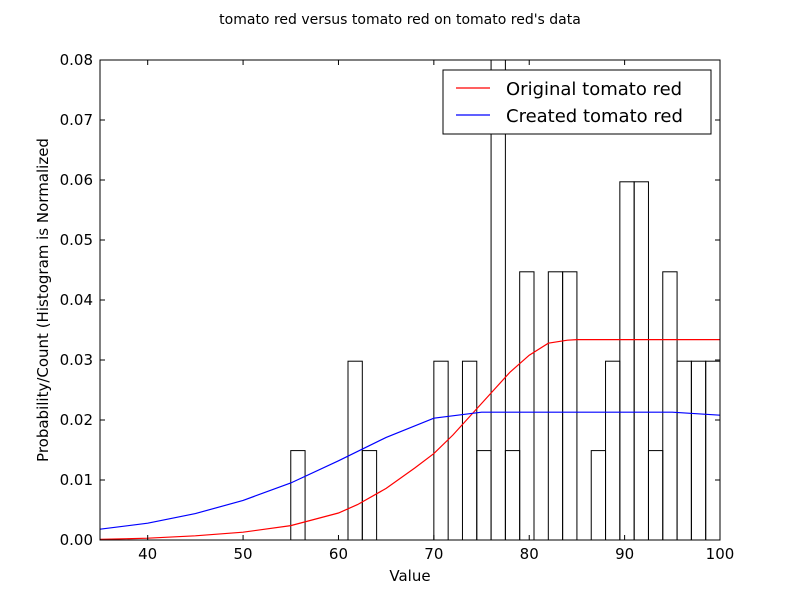 The width and height of the screenshot is (800, 604). I want to click on y-tick-label-5: 0.05, so click(76, 240).